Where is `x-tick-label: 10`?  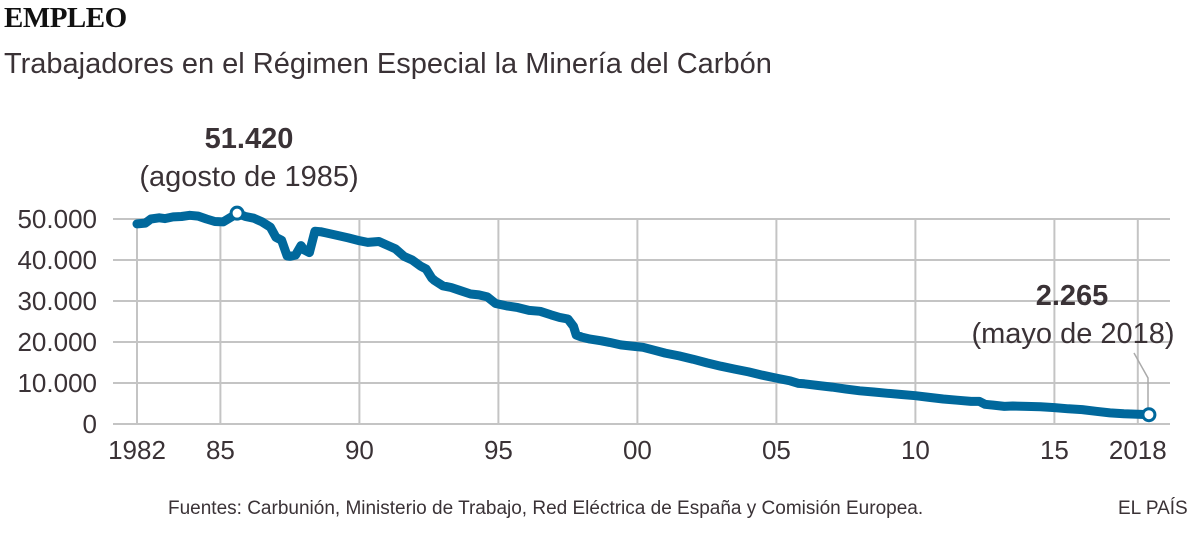
x-tick-label: 10 is located at coordinates (915, 450).